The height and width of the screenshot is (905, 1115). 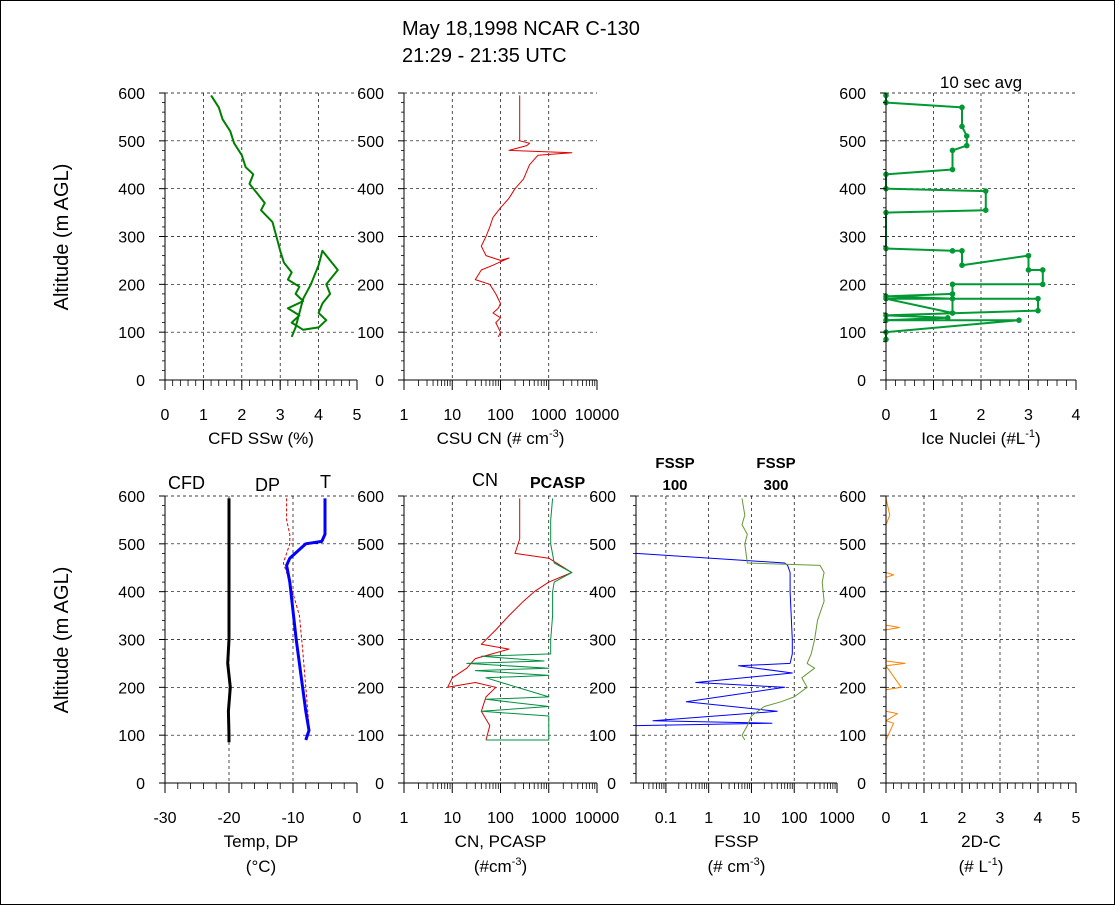 I want to click on x-tick-label: 0, so click(x=357, y=818).